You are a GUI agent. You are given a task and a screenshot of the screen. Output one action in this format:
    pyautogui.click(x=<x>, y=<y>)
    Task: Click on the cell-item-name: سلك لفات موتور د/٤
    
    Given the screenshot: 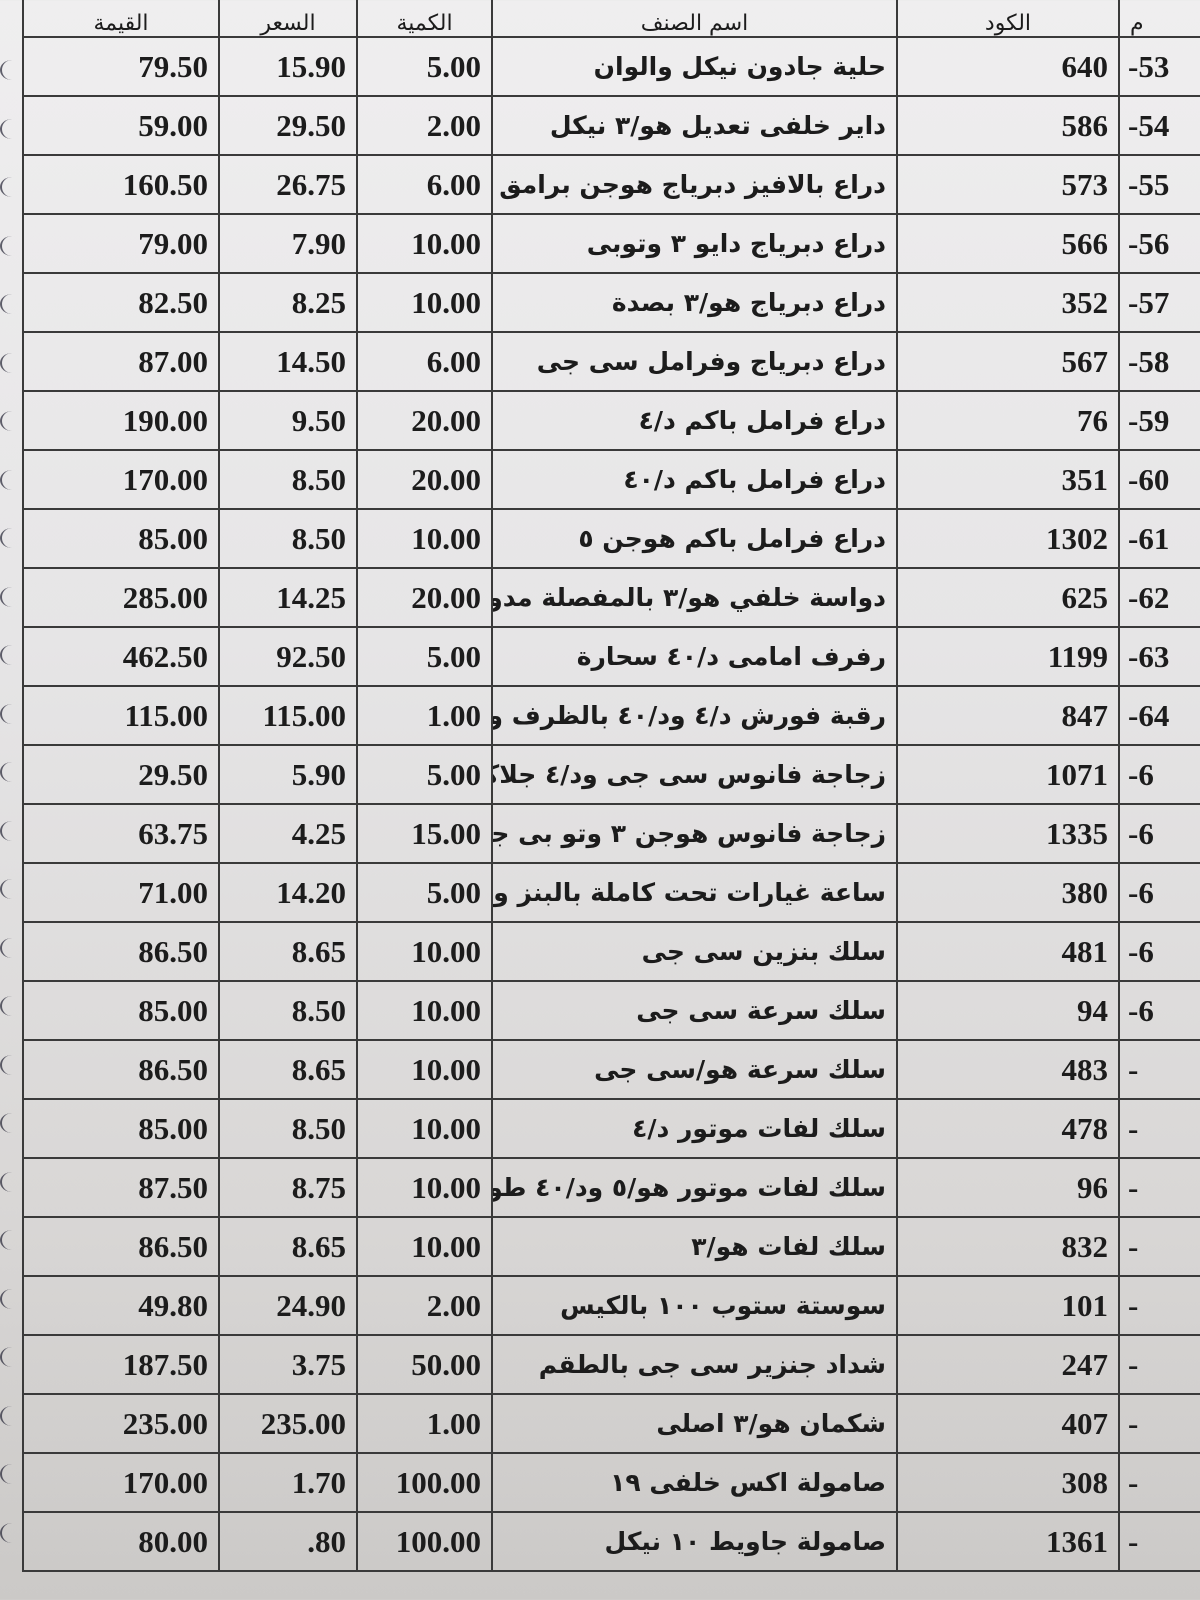 What is the action you would take?
    pyautogui.click(x=694, y=1128)
    